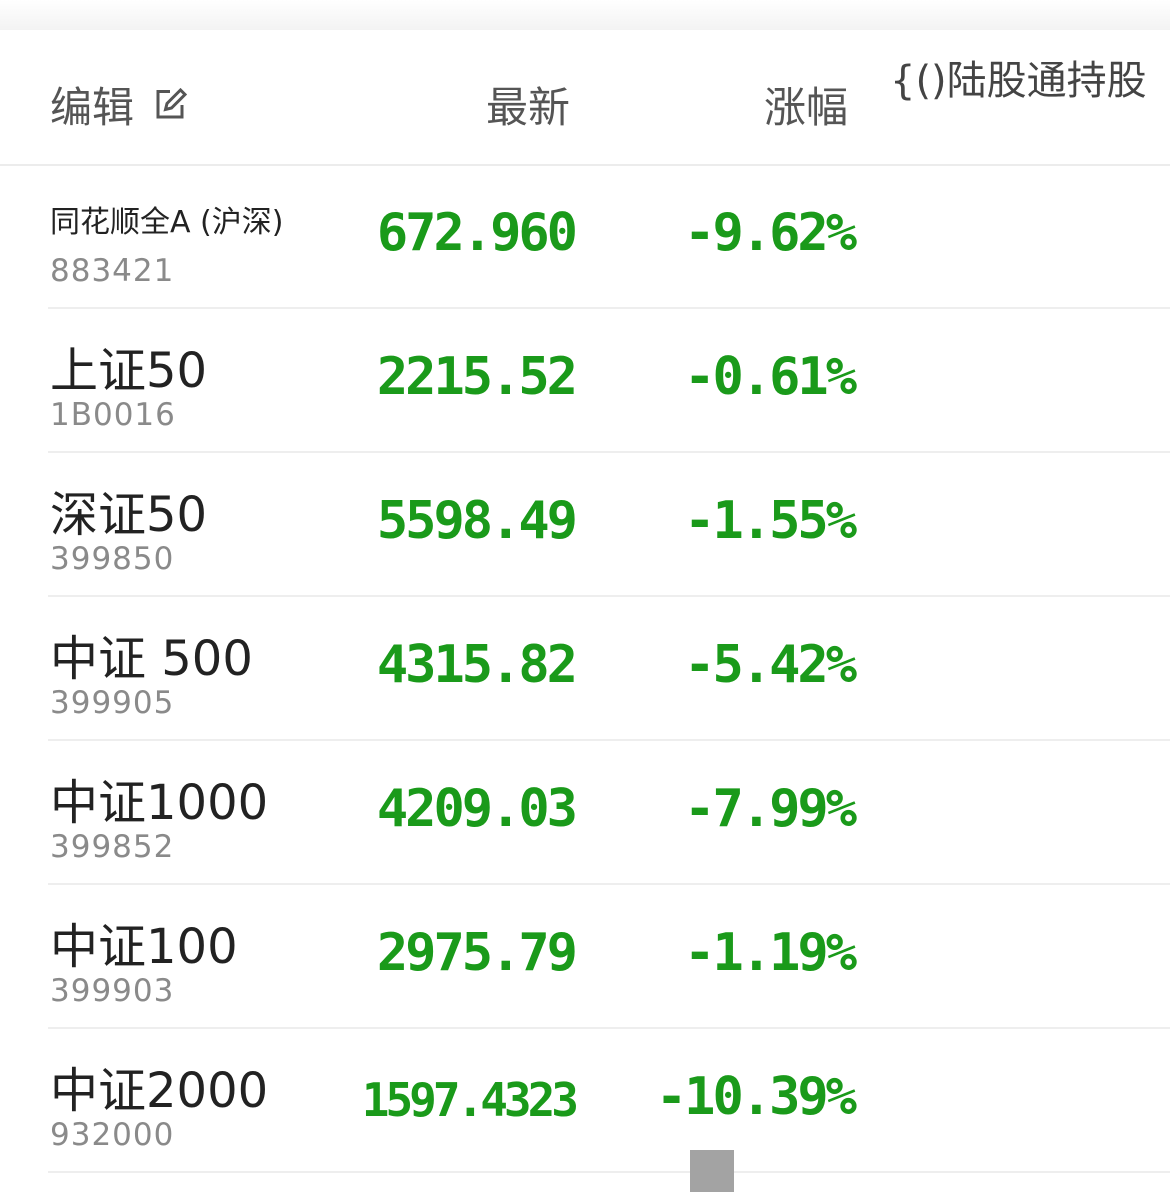  Describe the element at coordinates (159, 1091) in the screenshot. I see `index-name: 中证2000` at that location.